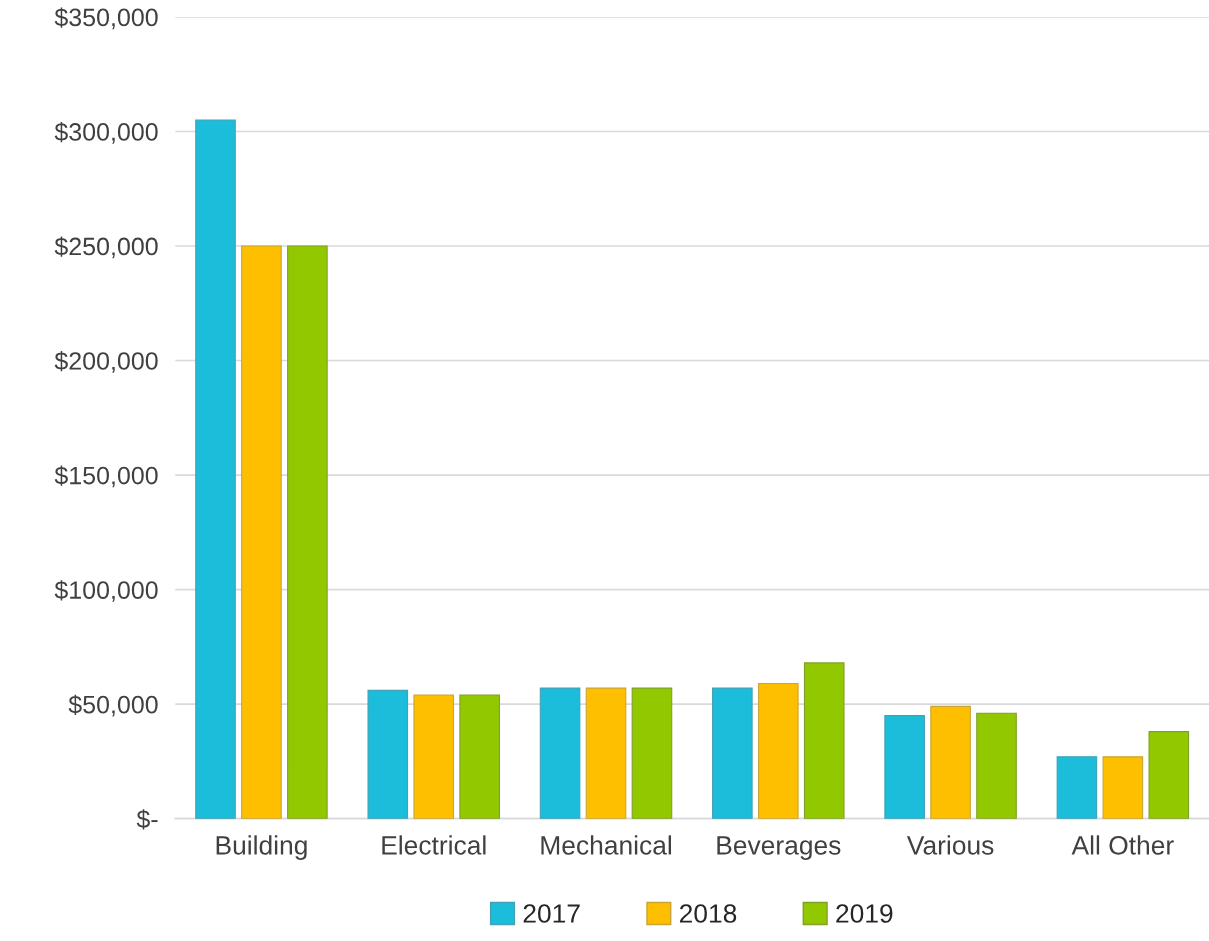  What do you see at coordinates (261, 847) in the screenshot?
I see `x-tick-label: Building` at bounding box center [261, 847].